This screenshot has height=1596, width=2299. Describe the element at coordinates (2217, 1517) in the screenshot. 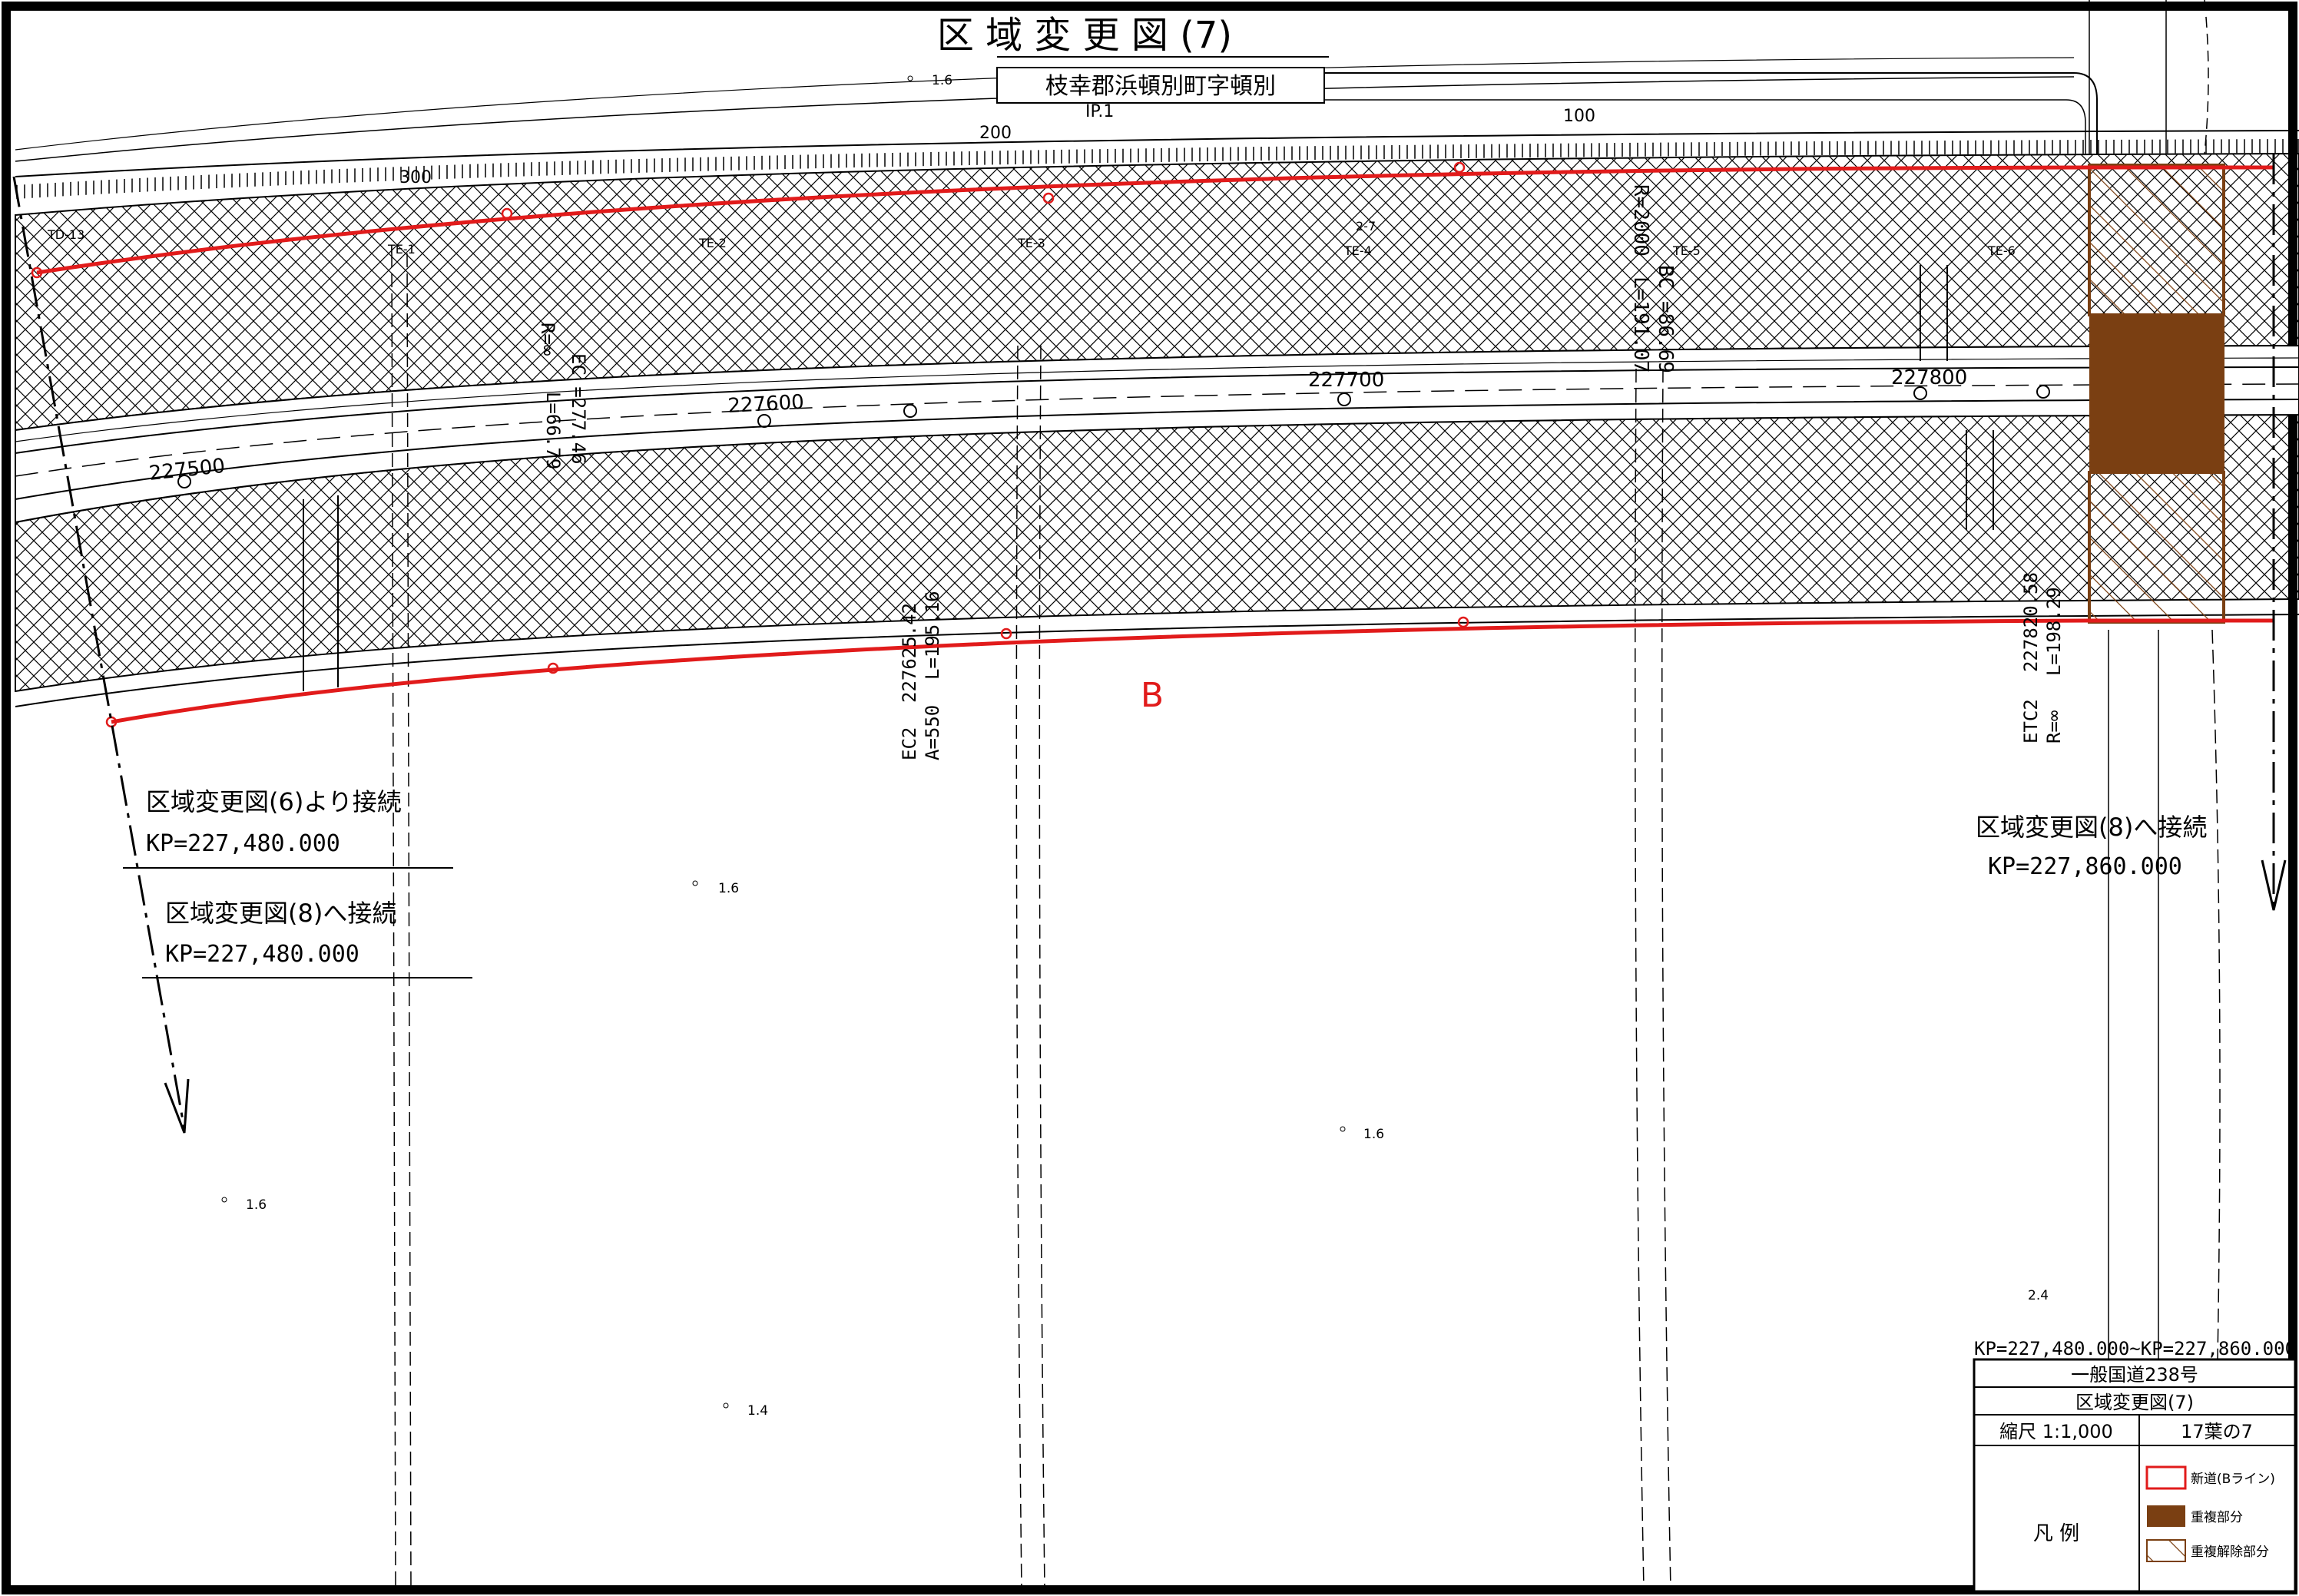

I see `legend-label: 重複部分` at that location.